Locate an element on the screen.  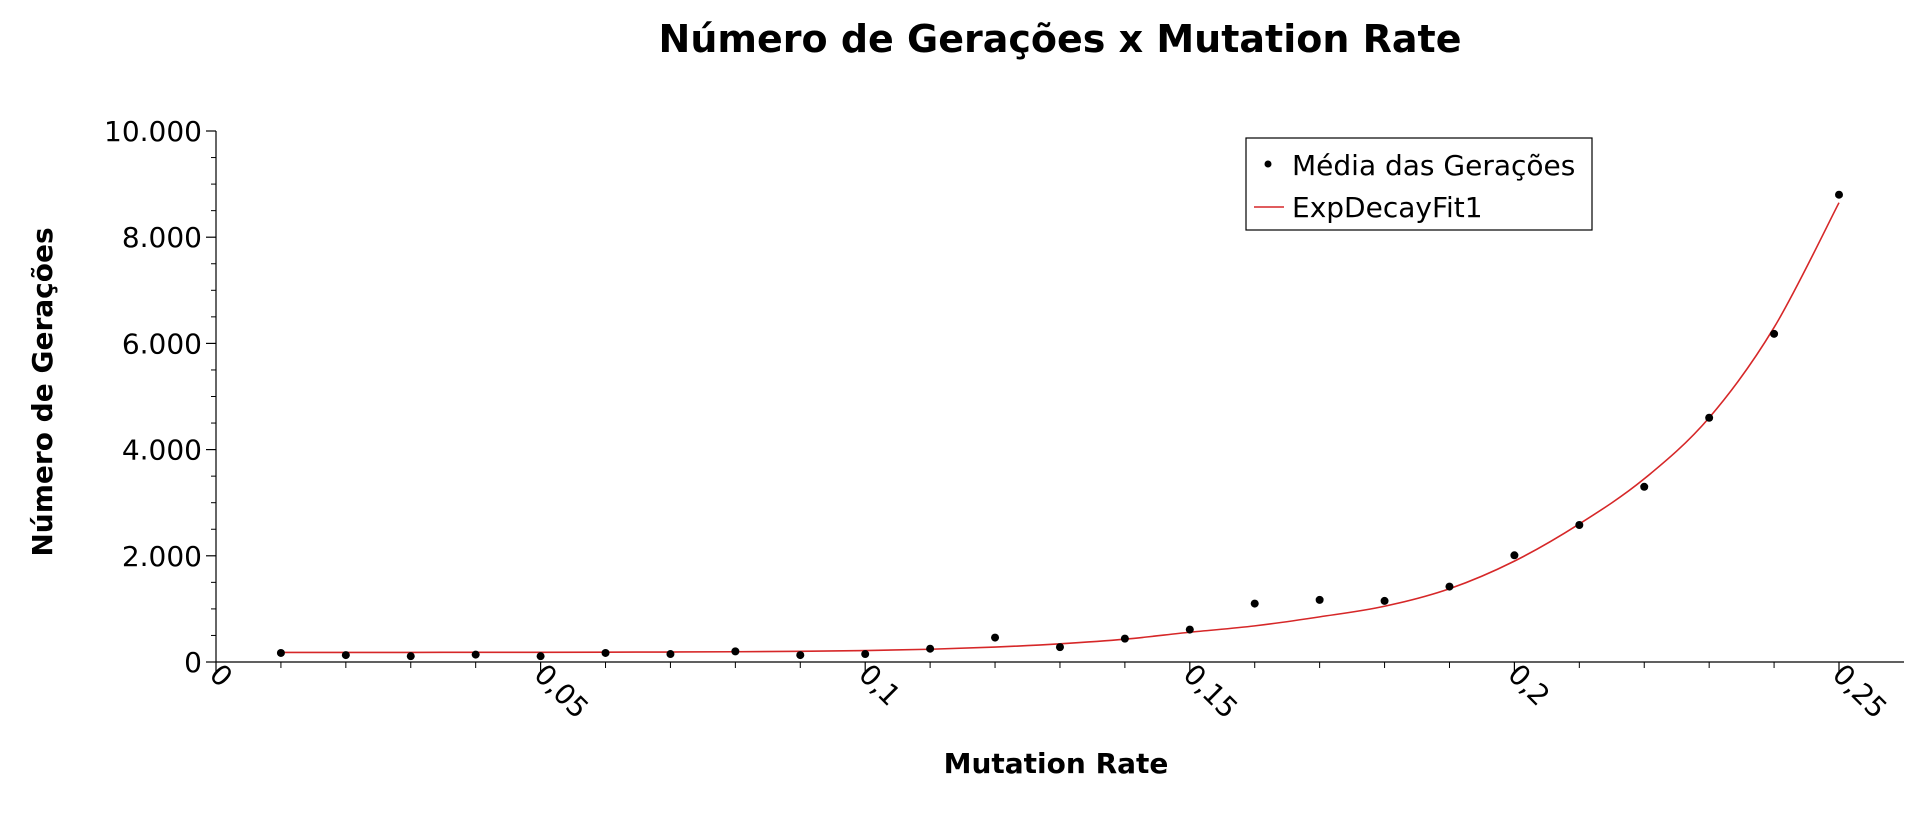
legend-label-line: ExpDecayFit1 is located at coordinates (1387, 207).